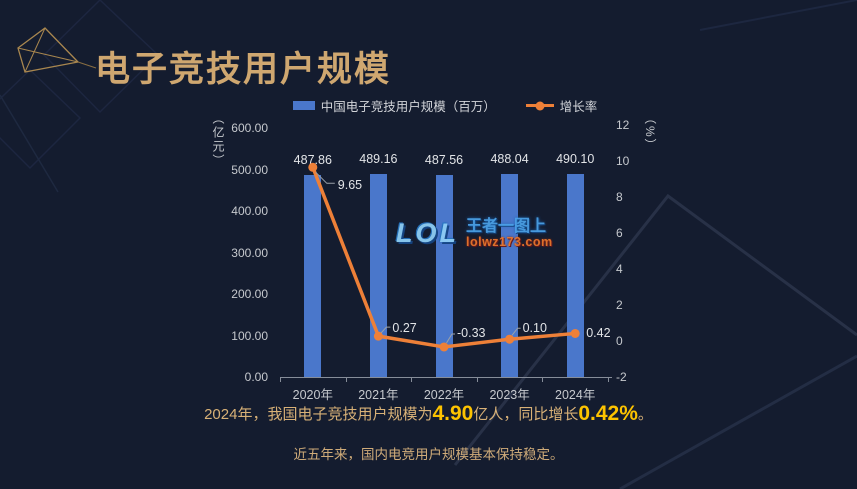  What do you see at coordinates (619, 233) in the screenshot?
I see `y-axis-tick-right: 6` at bounding box center [619, 233].